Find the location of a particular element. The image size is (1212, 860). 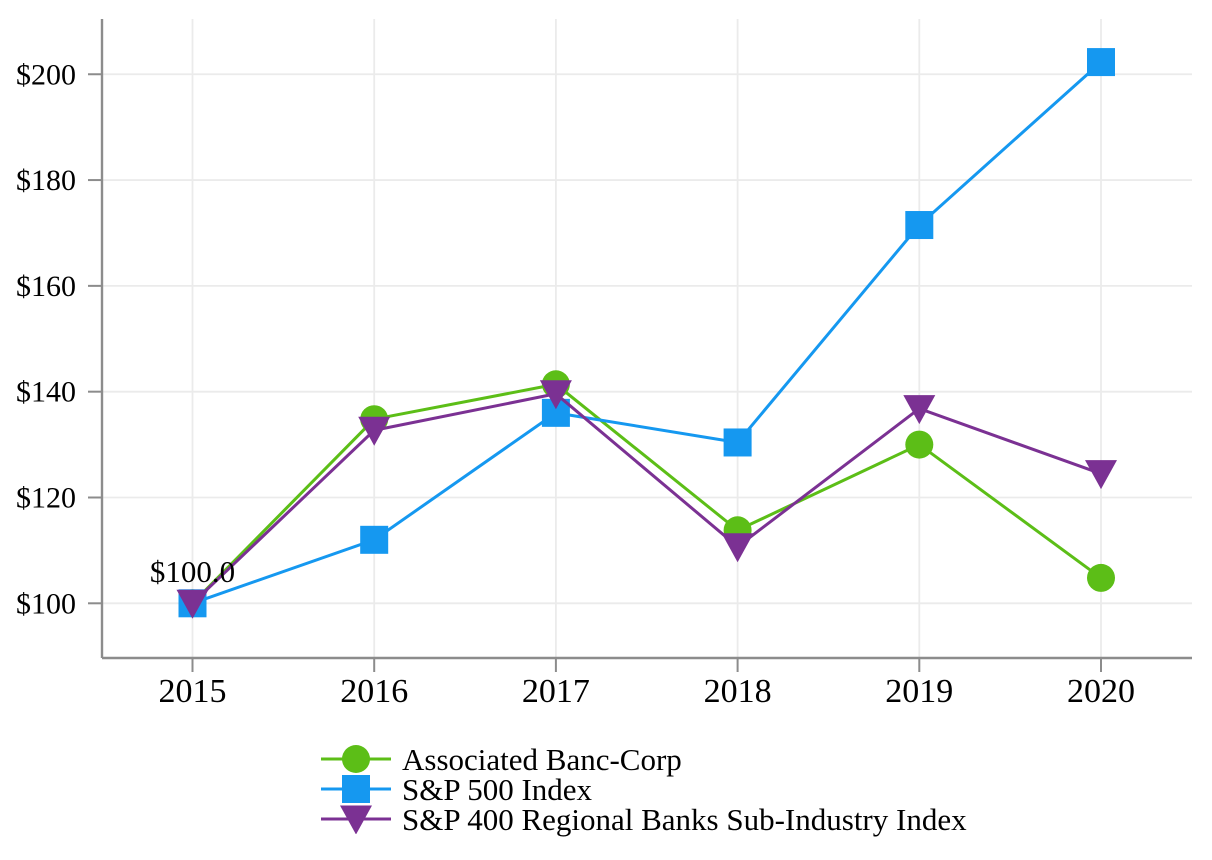

marker-s-p-400-regional-banks-sub-industry-index-2018 is located at coordinates (737, 548).